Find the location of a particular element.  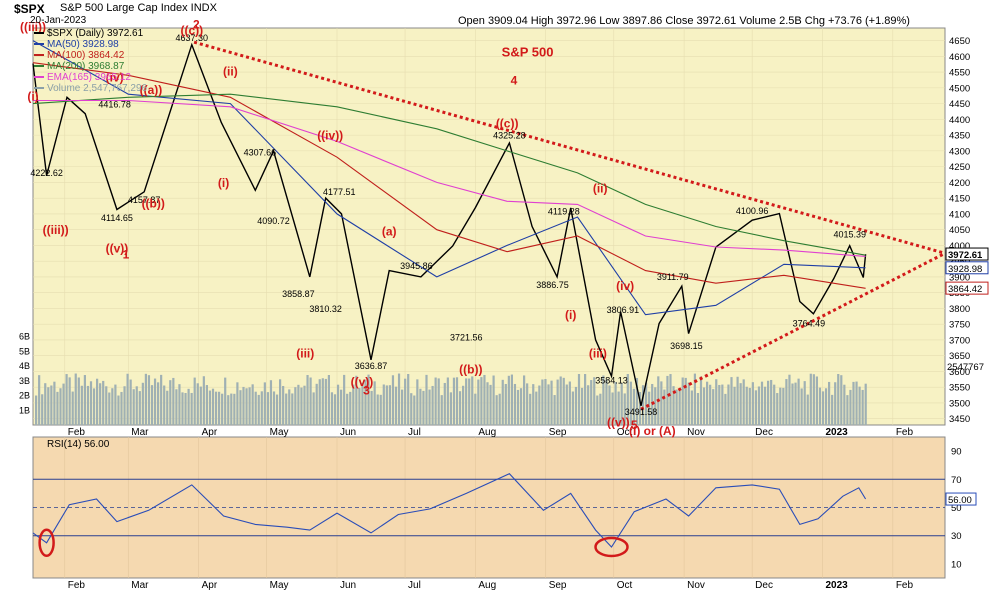

price-annotation: 4325.28 is located at coordinates (509, 135).